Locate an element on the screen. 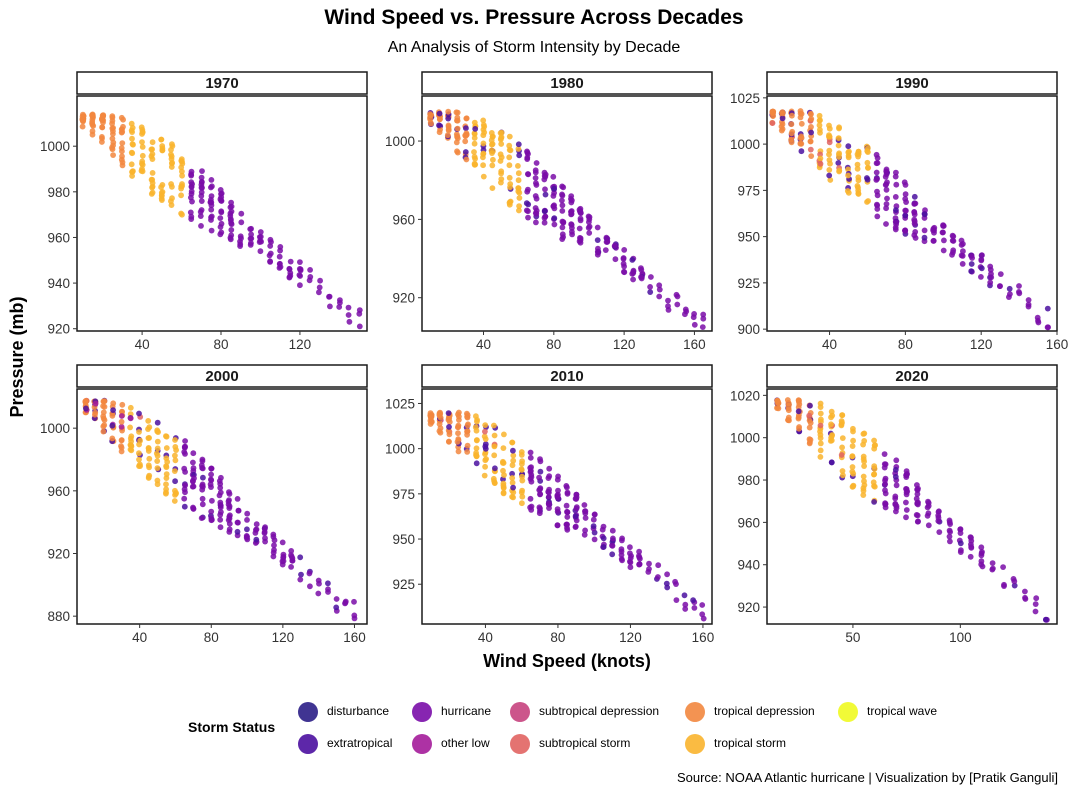 The width and height of the screenshot is (1068, 796). legend-label: tropical storm is located at coordinates (750, 743).